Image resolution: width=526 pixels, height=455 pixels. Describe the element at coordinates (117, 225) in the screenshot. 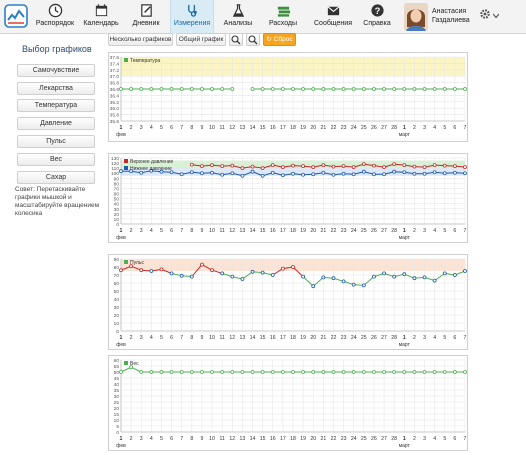

I see `y-tick-label: 0` at that location.